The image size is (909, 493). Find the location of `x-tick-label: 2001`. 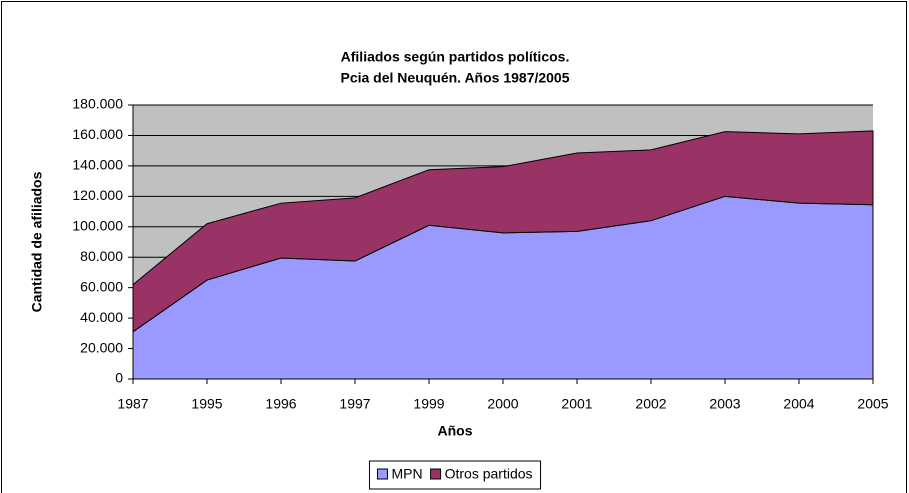

x-tick-label: 2001 is located at coordinates (576, 404).